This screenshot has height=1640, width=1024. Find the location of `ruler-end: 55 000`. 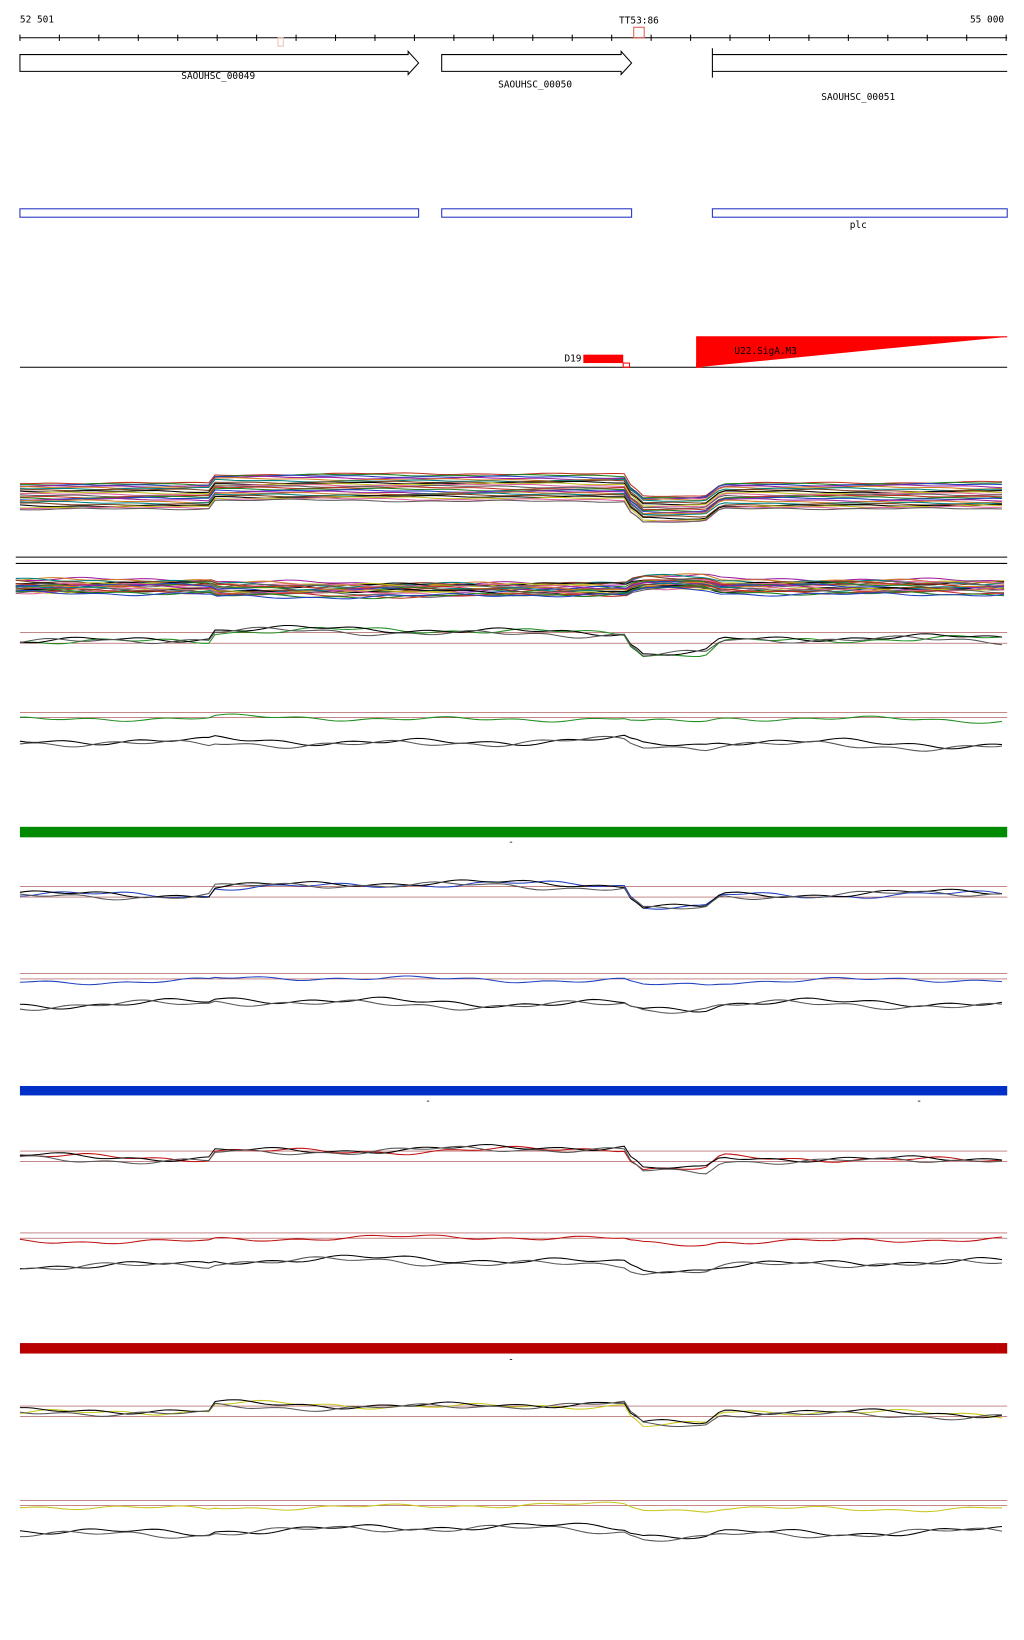

ruler-end: 55 000 is located at coordinates (987, 19).